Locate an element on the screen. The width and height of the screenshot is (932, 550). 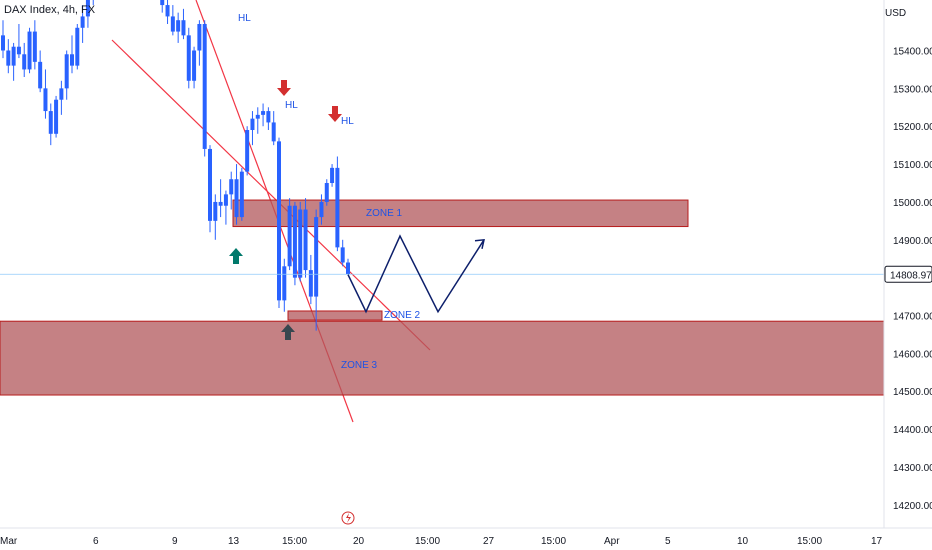
zone-1-label: ZONE 1 is located at coordinates (384, 213).